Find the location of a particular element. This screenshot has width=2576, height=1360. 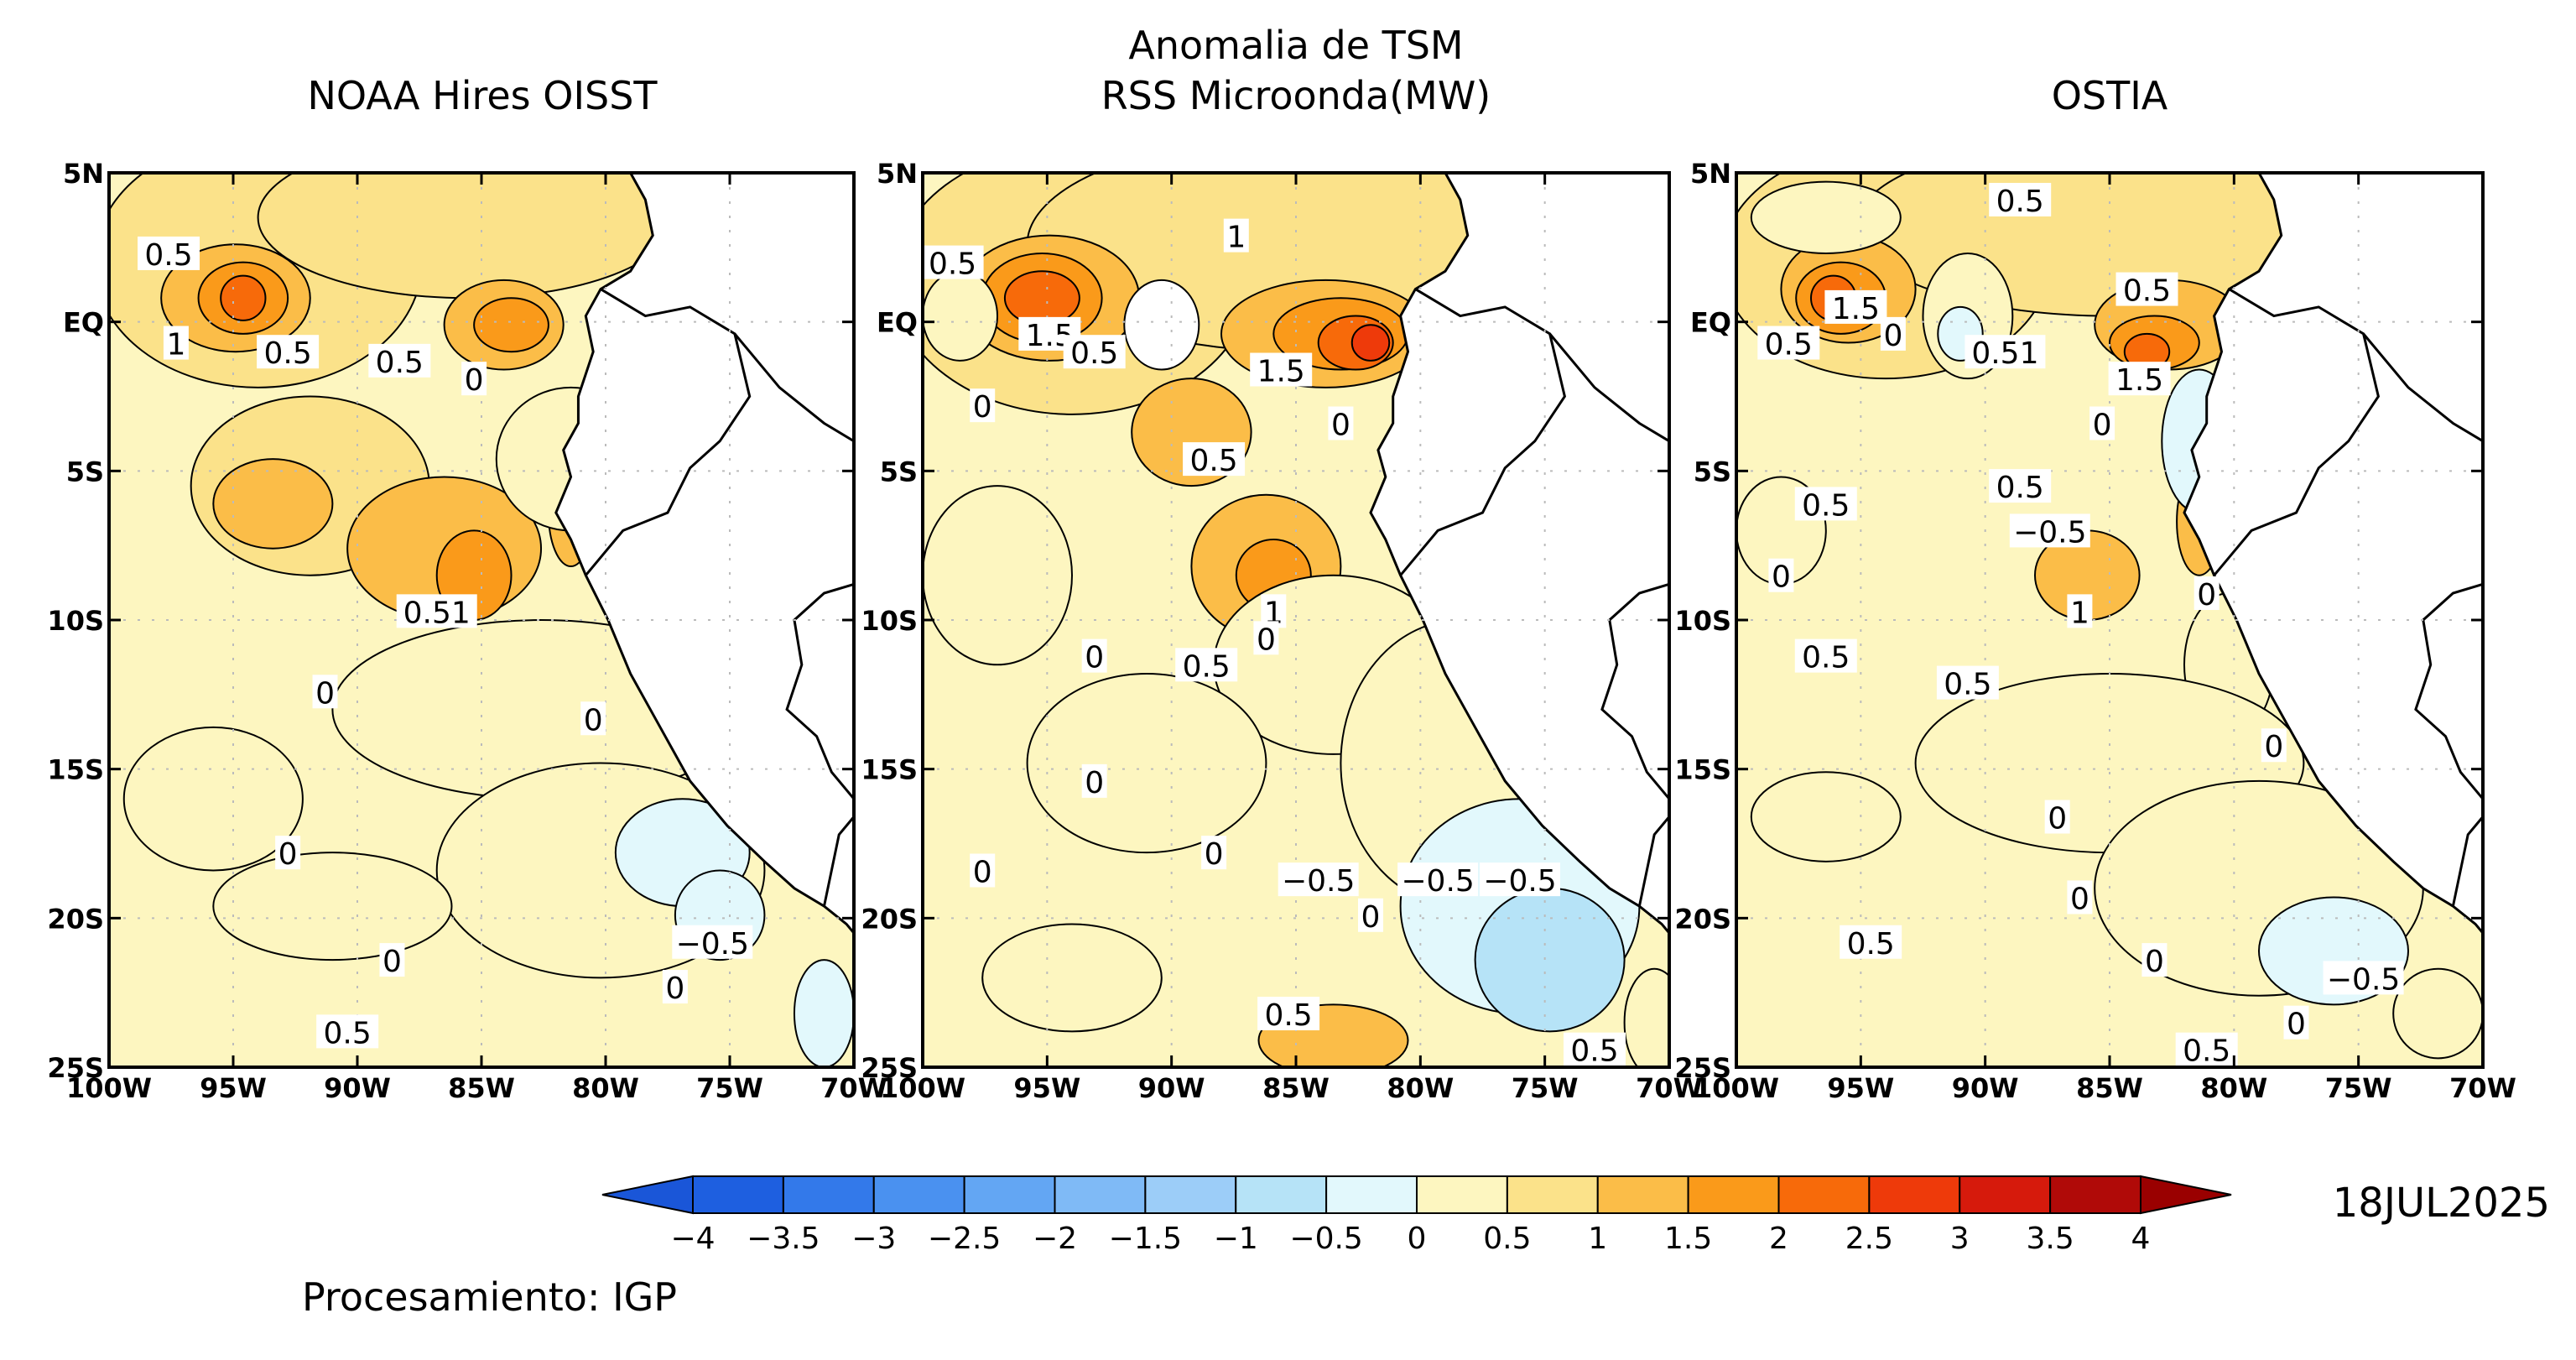

colorbar-tick-label: 1 is located at coordinates (1597, 1239).